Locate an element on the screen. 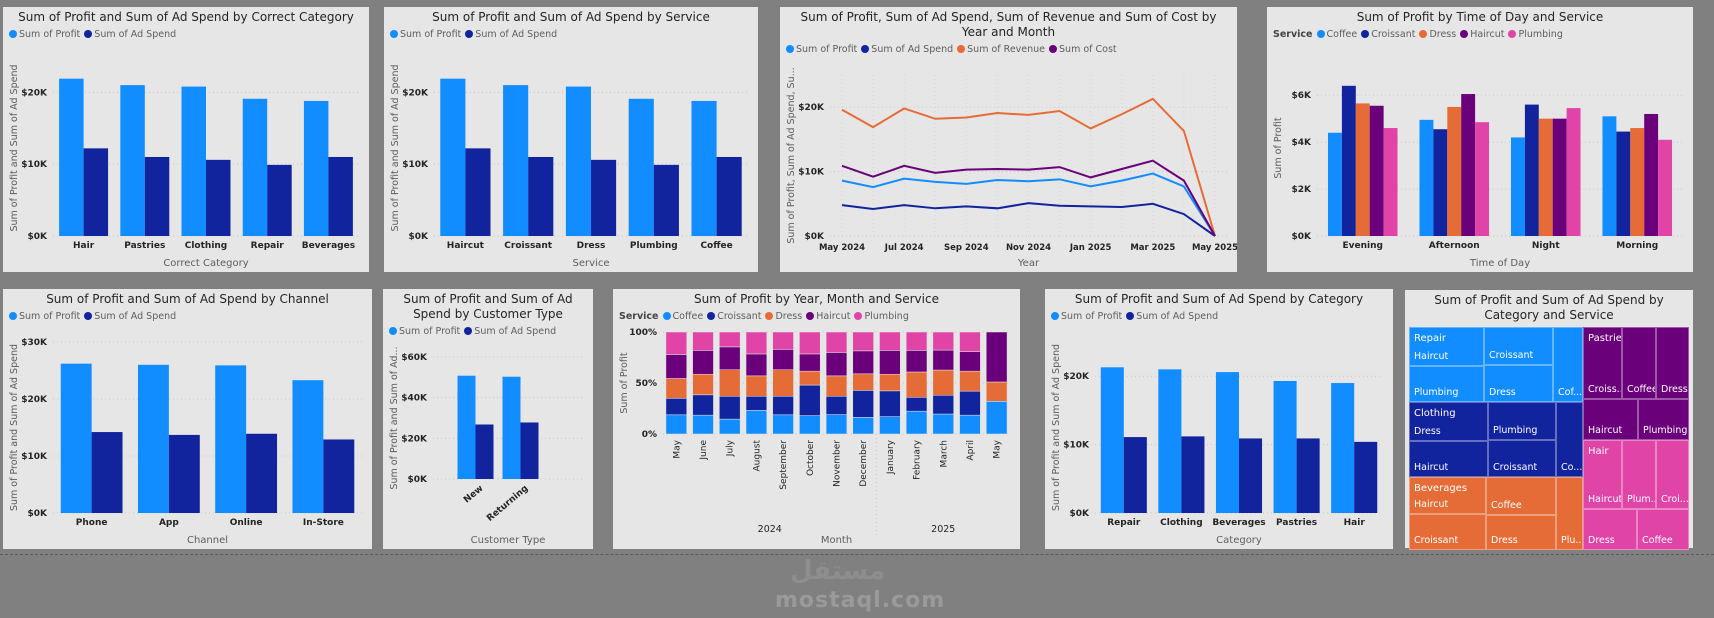 Image resolution: width=1714 pixels, height=618 pixels. treemap-cell-beverages: Coffee is located at coordinates (1521, 496).